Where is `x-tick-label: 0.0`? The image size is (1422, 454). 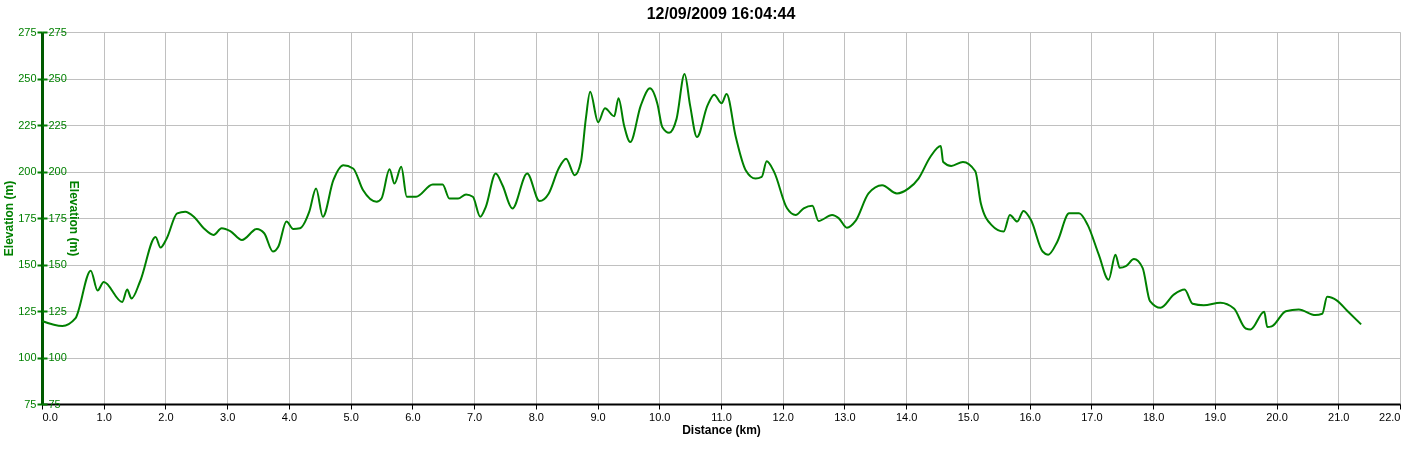
x-tick-label: 0.0 is located at coordinates (50, 416).